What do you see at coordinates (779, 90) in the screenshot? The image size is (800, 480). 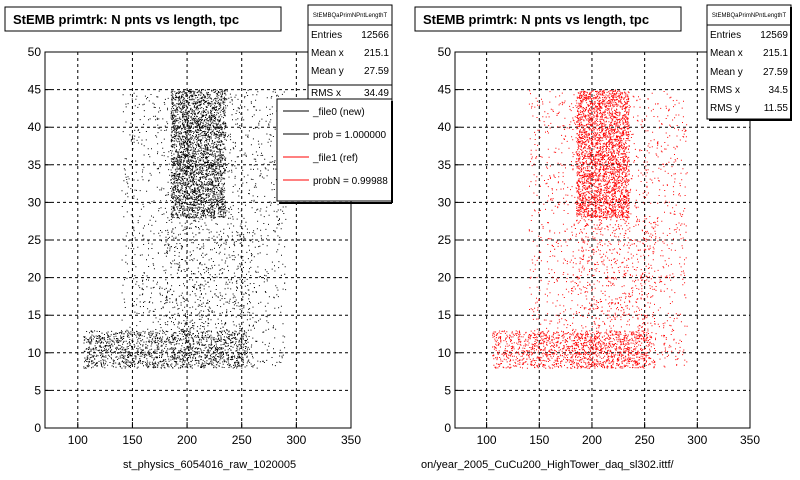 I see `right-stat-value: 34.5` at bounding box center [779, 90].